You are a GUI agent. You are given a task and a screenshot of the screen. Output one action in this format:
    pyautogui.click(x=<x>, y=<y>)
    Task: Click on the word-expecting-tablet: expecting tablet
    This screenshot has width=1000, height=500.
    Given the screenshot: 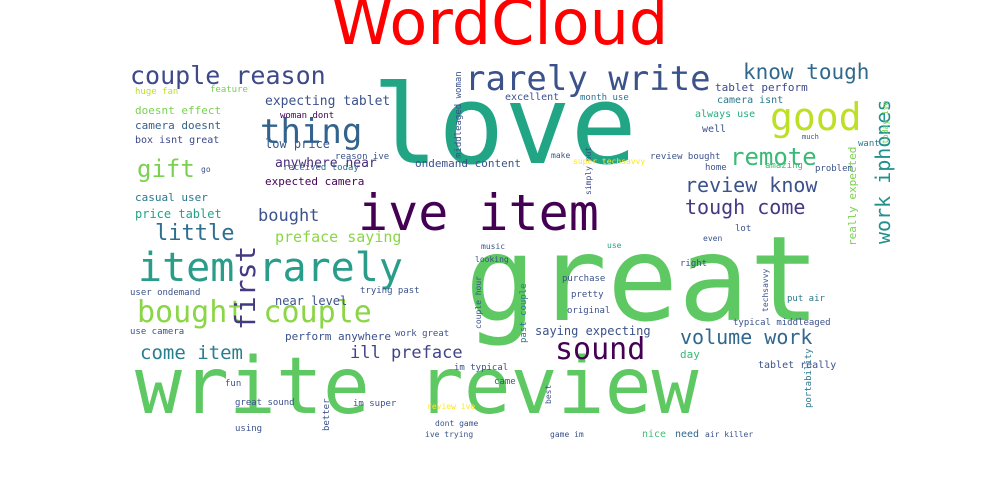 What is the action you would take?
    pyautogui.click(x=328, y=101)
    